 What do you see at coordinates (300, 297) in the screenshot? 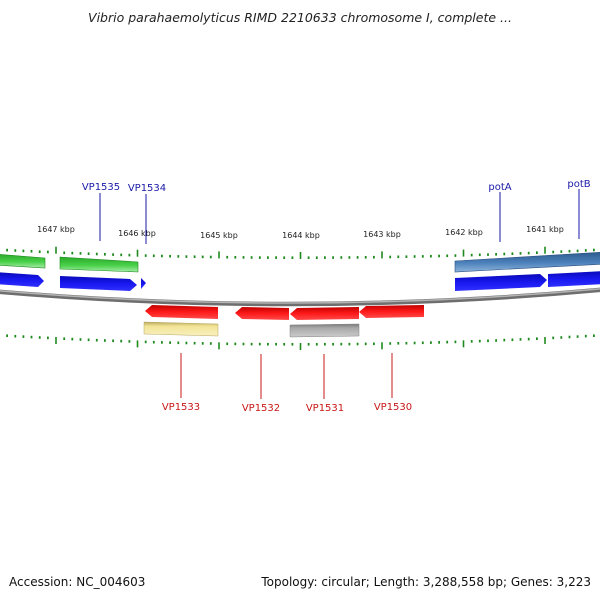
I see `backbone` at bounding box center [300, 297].